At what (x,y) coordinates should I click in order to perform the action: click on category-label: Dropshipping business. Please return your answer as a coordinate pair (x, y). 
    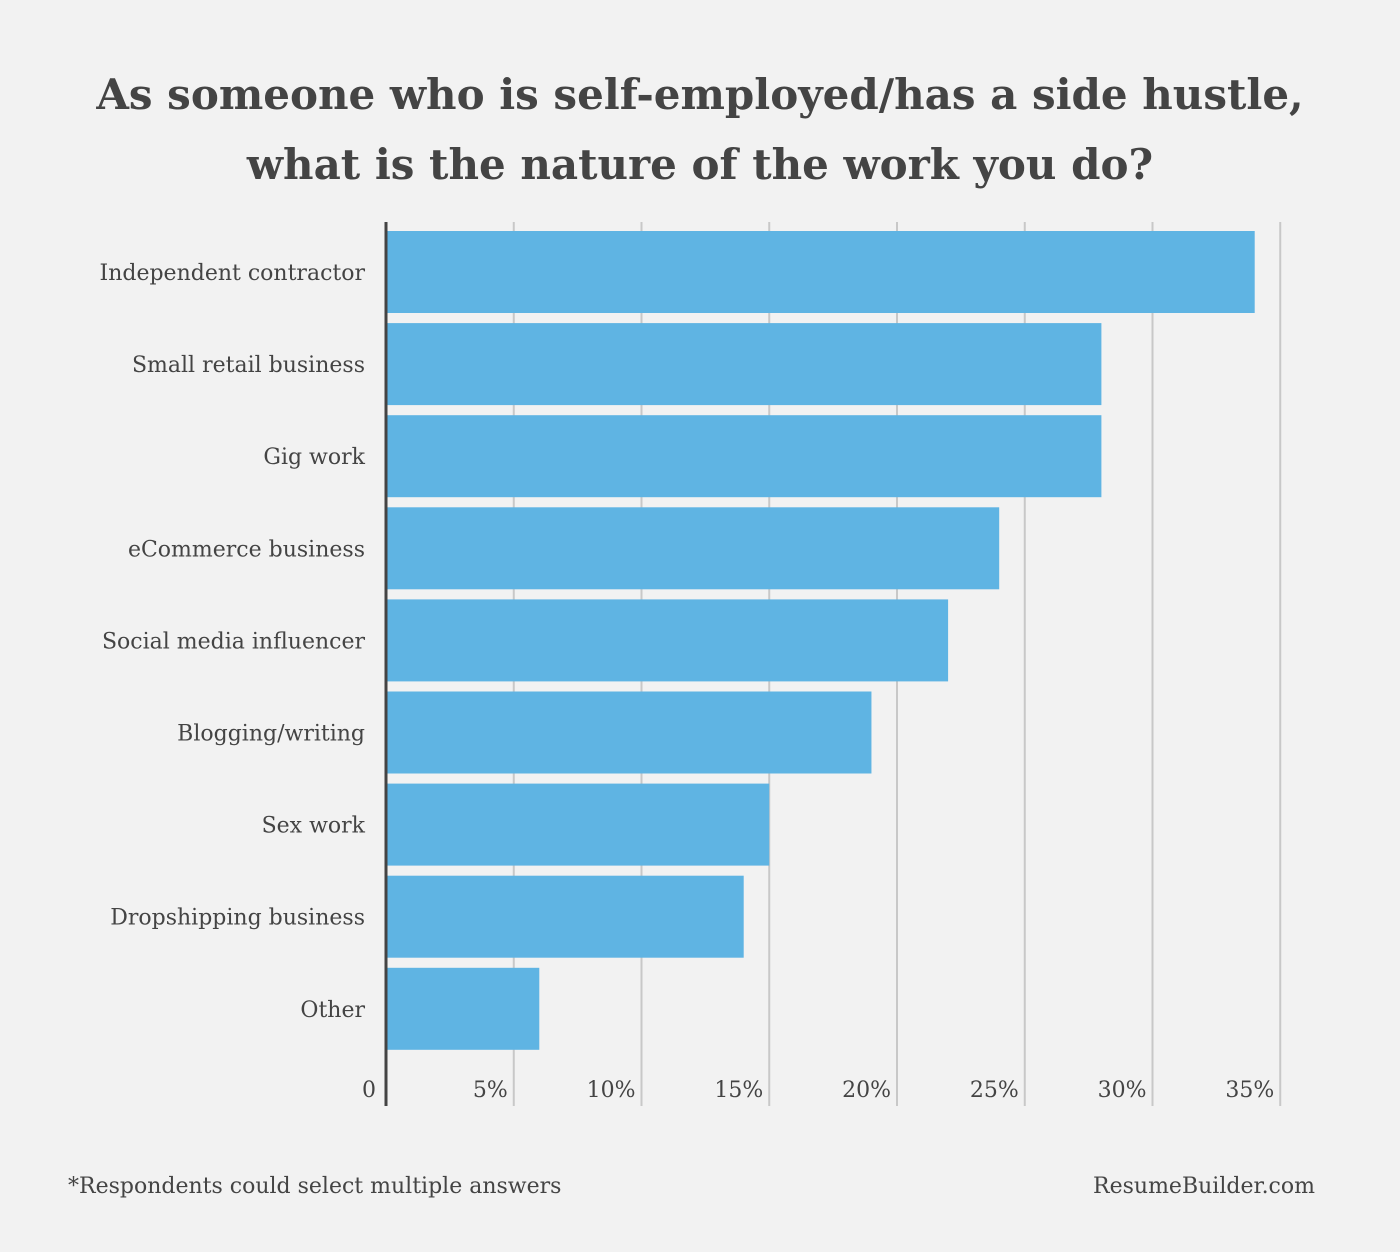
    Looking at the image, I should click on (237, 918).